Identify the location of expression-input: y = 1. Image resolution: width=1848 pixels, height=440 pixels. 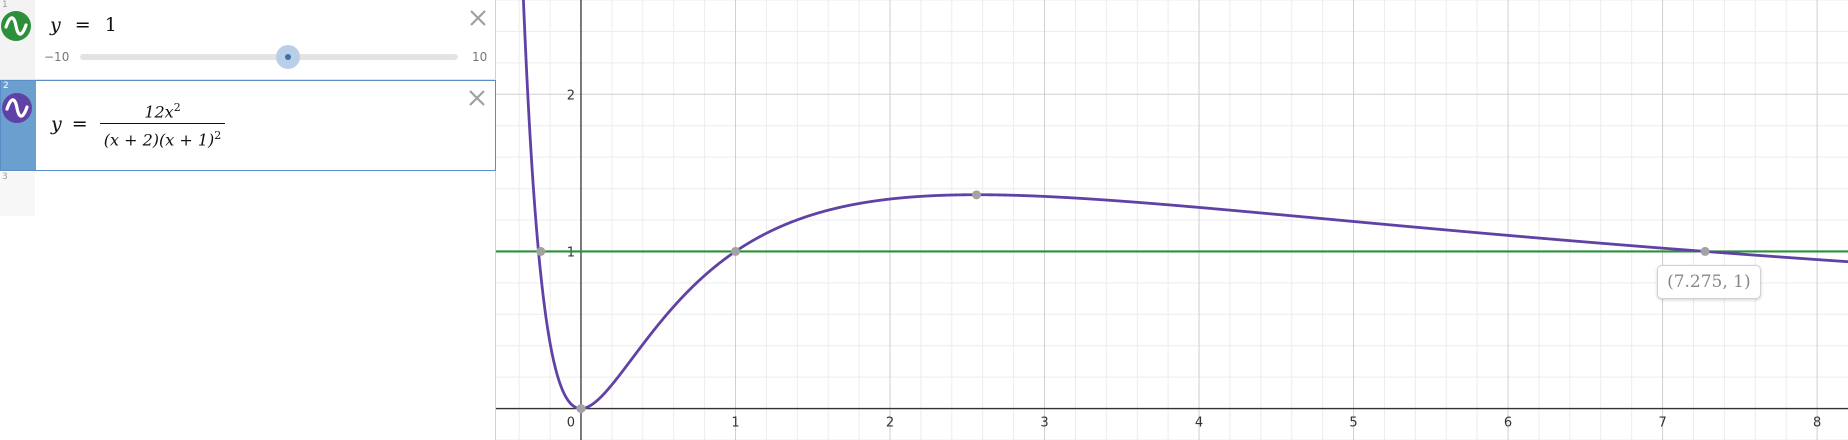
(83, 25).